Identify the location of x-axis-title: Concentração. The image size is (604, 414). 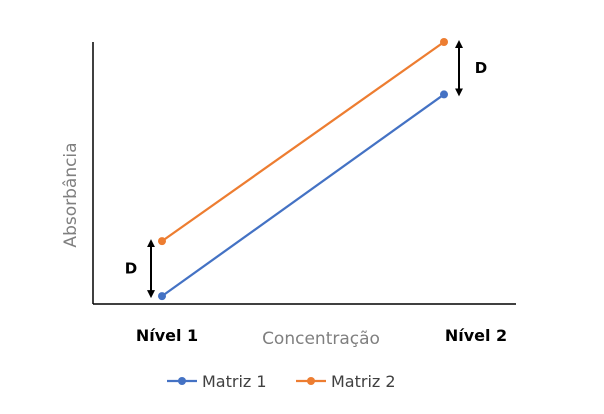
(321, 339).